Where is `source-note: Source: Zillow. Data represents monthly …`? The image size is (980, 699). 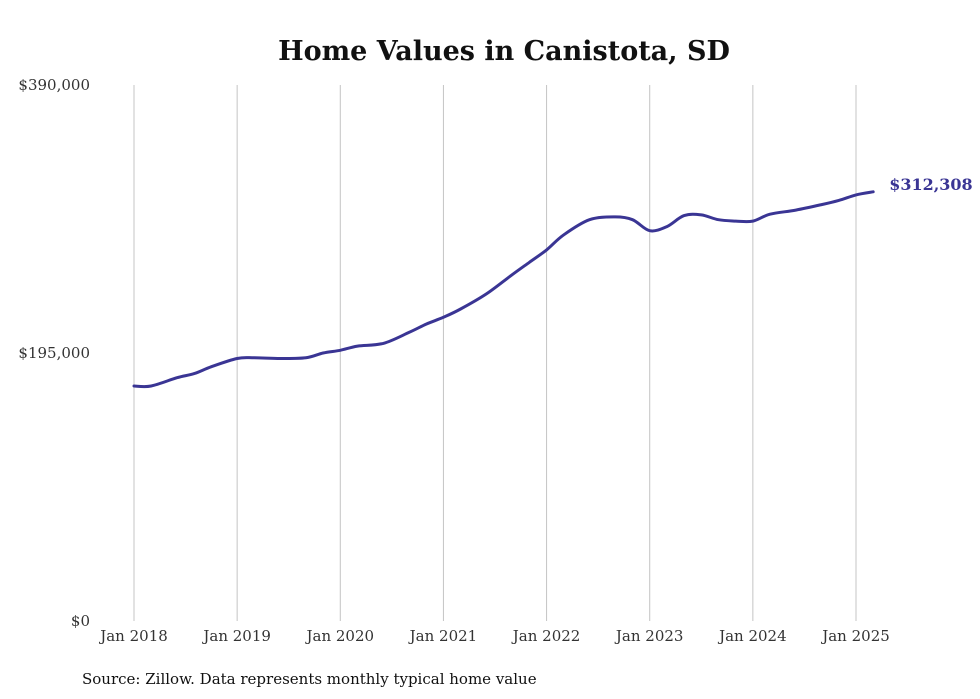 source-note: Source: Zillow. Data represents monthly … is located at coordinates (309, 679).